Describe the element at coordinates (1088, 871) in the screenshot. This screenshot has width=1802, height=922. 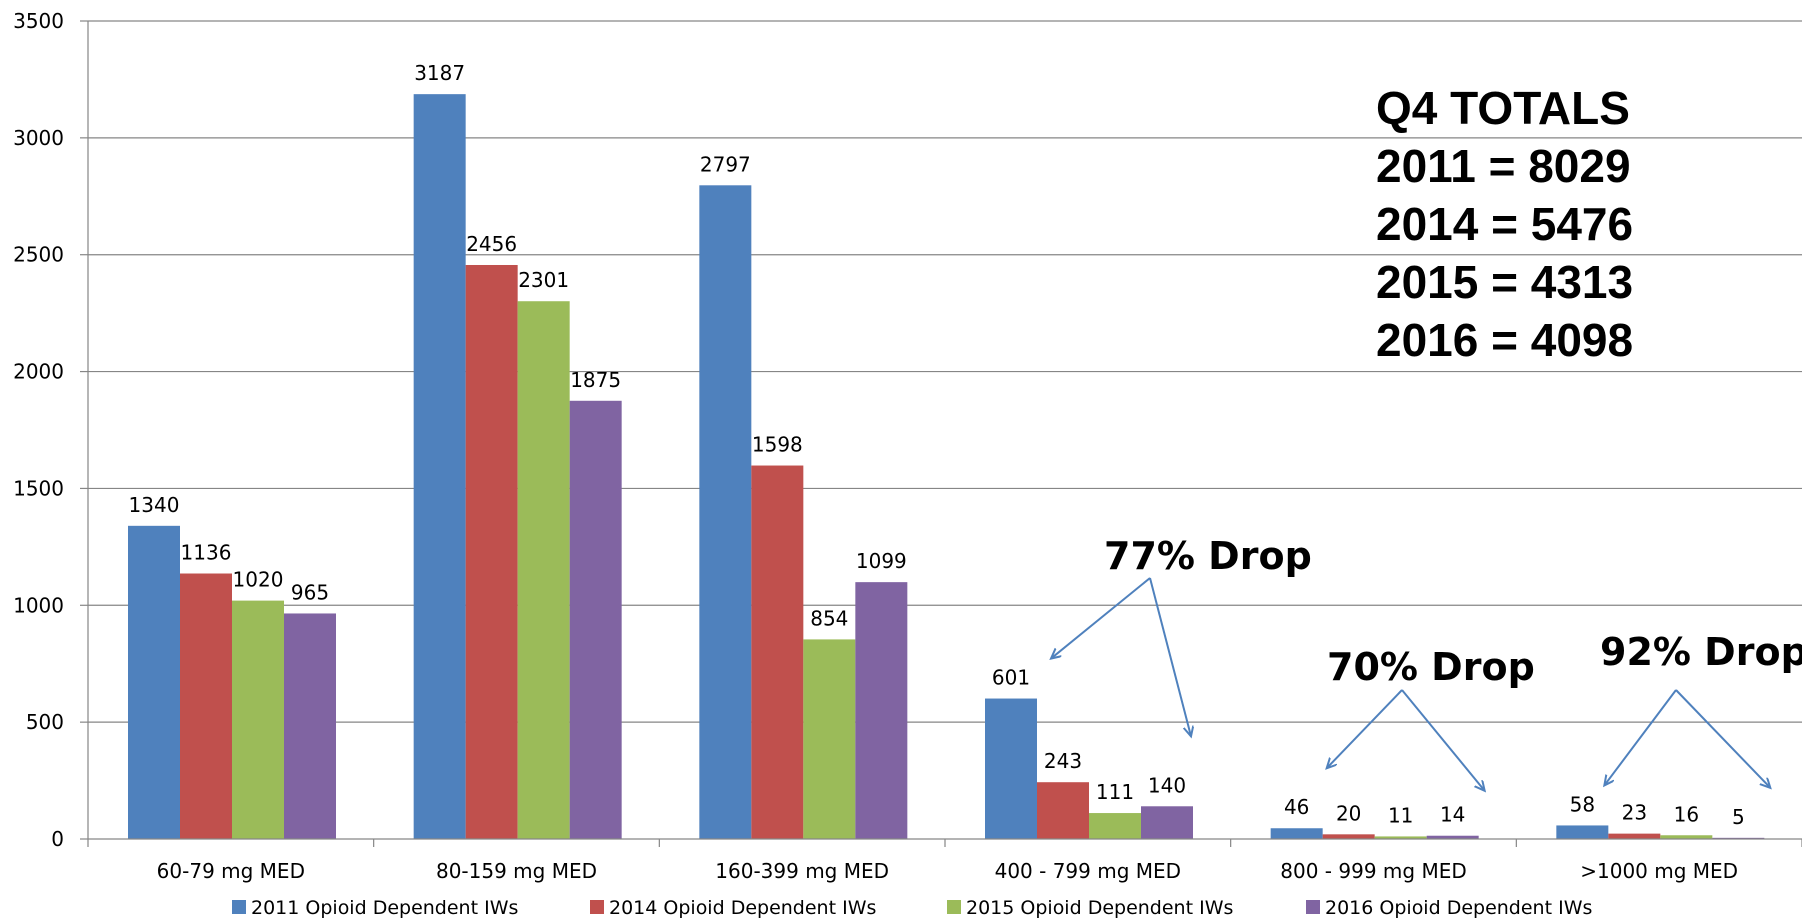
I see `category-label: 400 - 799 mg MED` at that location.